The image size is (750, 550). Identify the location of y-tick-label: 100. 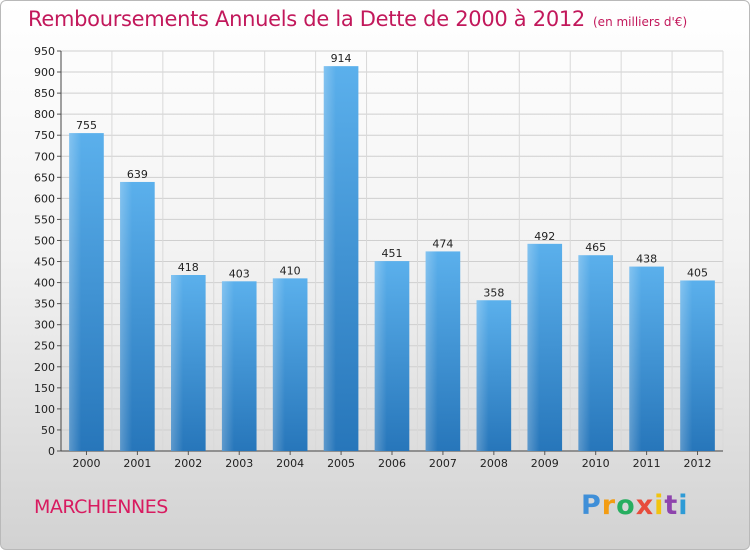
(44, 409).